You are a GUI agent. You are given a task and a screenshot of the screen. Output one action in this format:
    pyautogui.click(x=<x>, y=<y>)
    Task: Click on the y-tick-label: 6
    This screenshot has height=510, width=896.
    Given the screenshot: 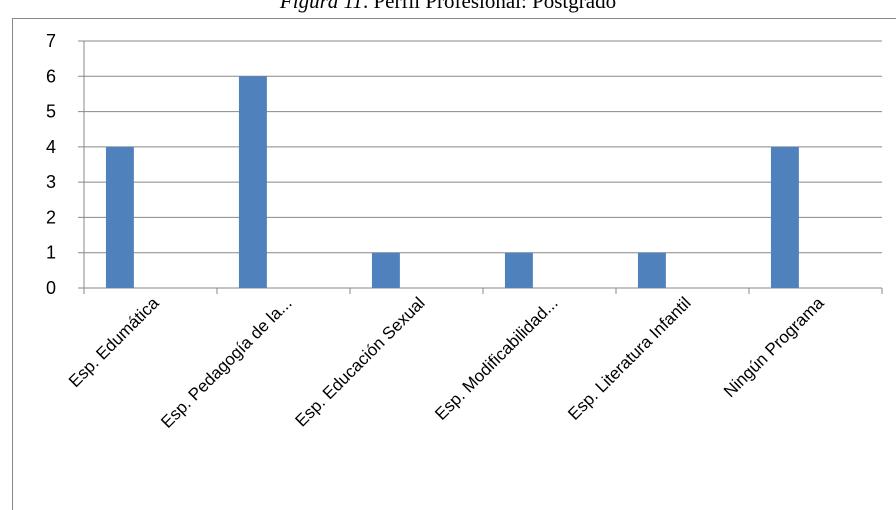 What is the action you would take?
    pyautogui.click(x=51, y=76)
    